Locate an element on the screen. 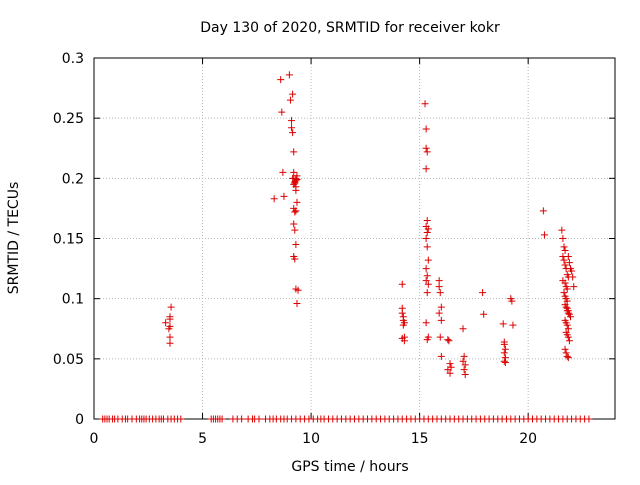  x-axis-label: GPS time / hours is located at coordinates (349, 467).